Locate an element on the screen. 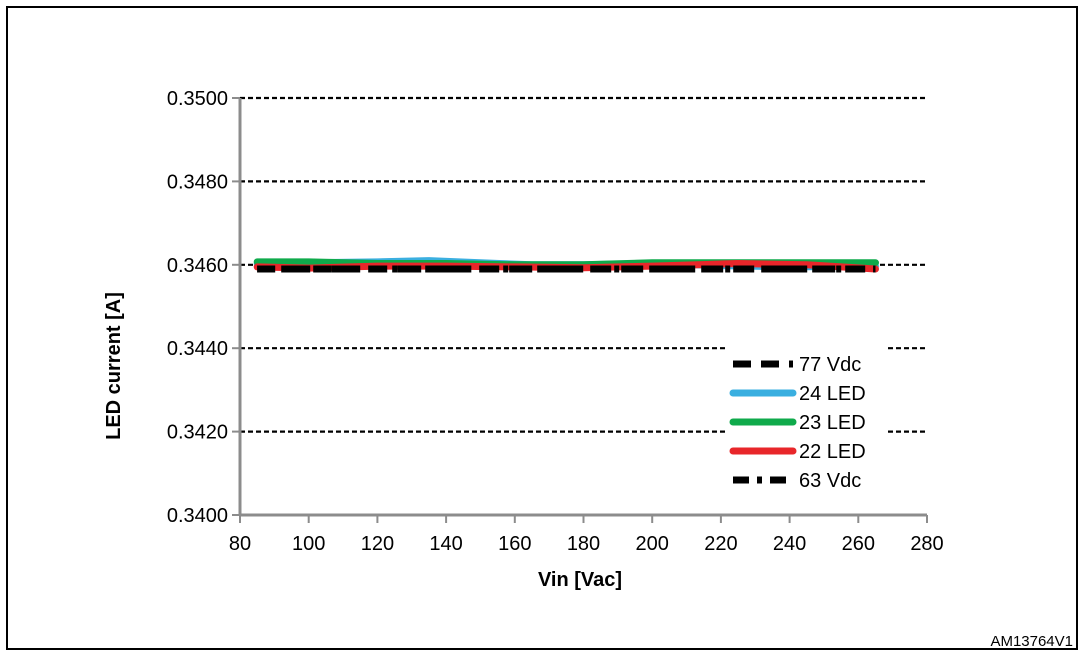 This screenshot has height=652, width=1087. x-tick-label-5: 180 is located at coordinates (583, 544).